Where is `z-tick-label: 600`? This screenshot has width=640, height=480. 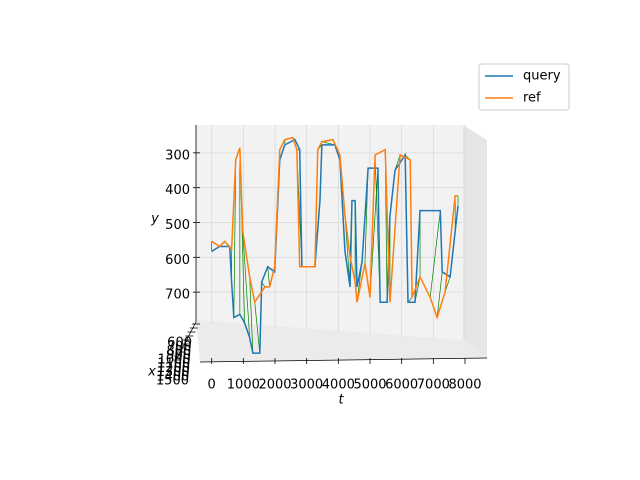 z-tick-label: 600 is located at coordinates (179, 343).